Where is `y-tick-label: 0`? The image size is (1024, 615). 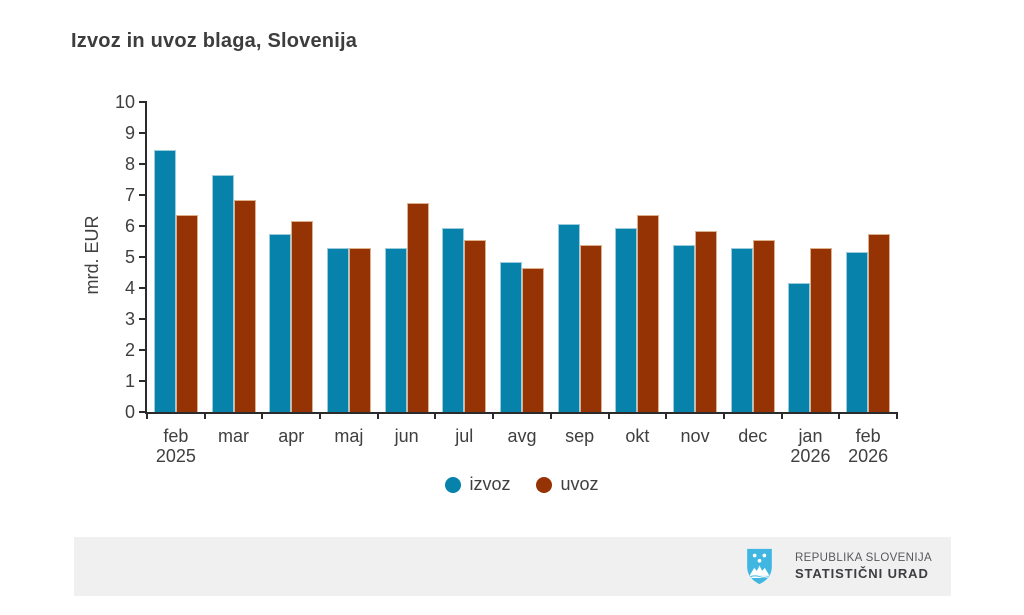 y-tick-label: 0 is located at coordinates (129, 412).